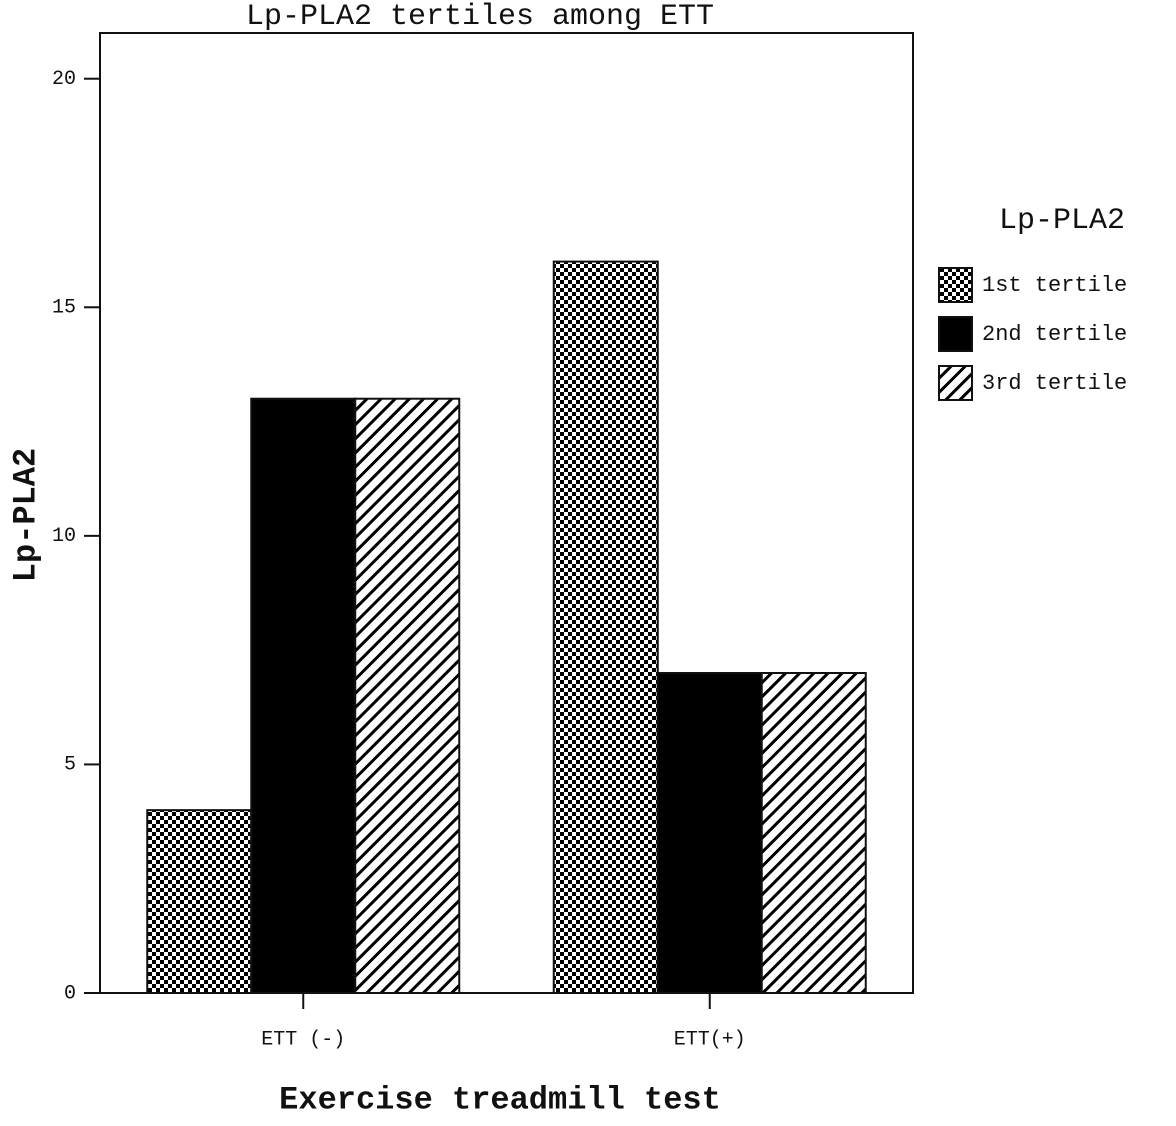 The height and width of the screenshot is (1126, 1176). What do you see at coordinates (70, 765) in the screenshot?
I see `y-tick-label: 5` at bounding box center [70, 765].